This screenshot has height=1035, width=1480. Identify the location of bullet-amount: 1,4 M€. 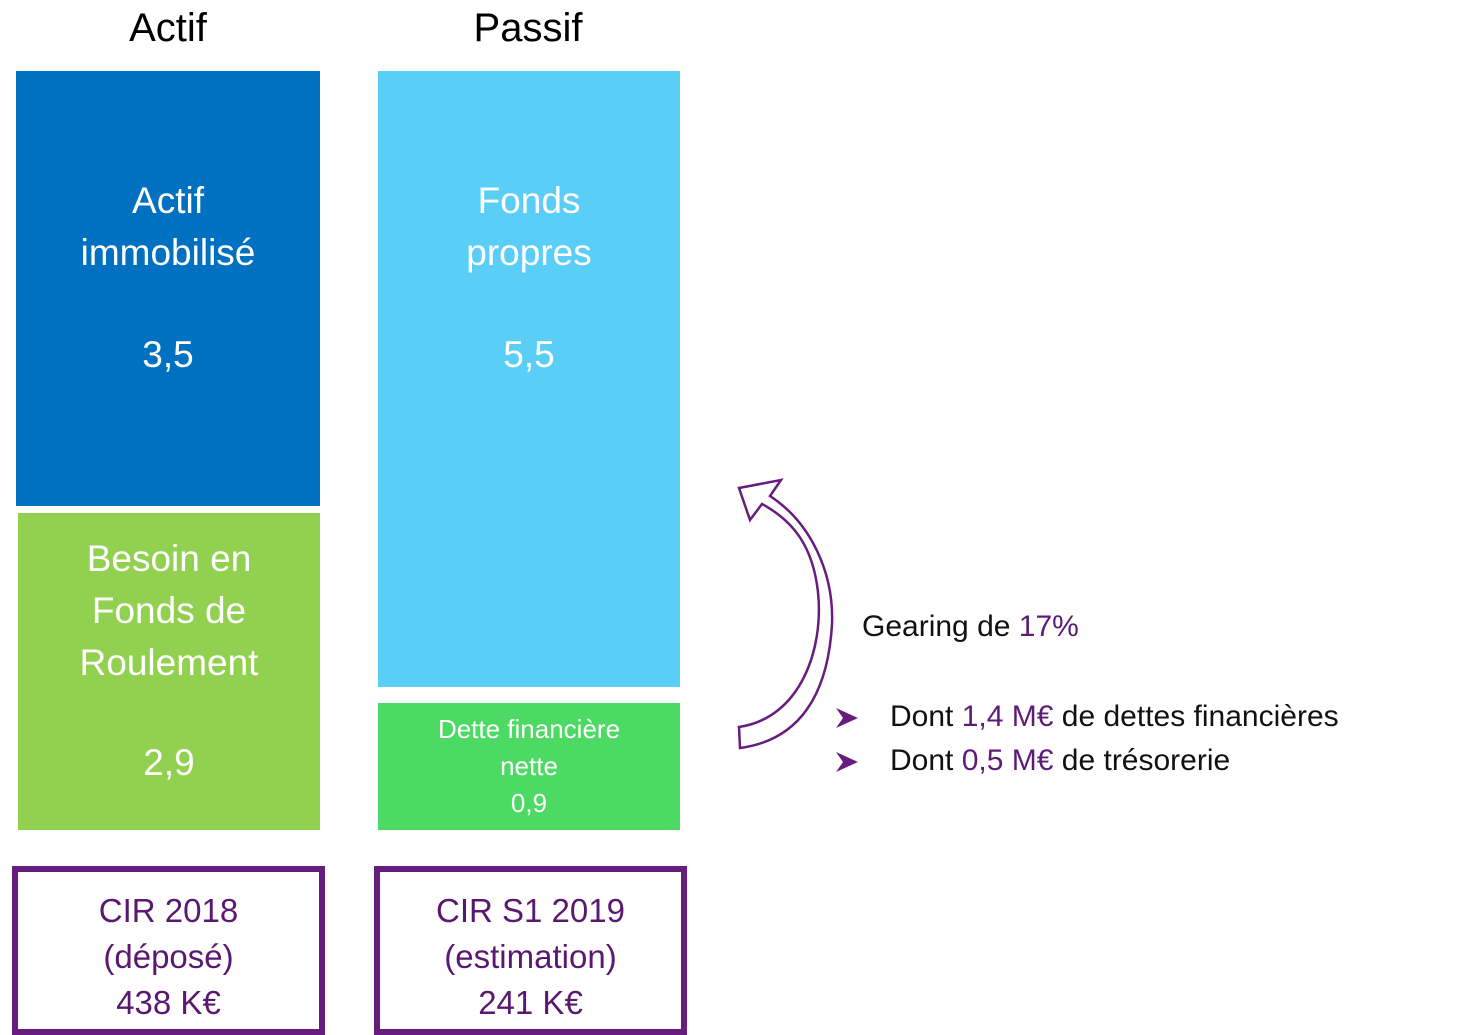
(1007, 716).